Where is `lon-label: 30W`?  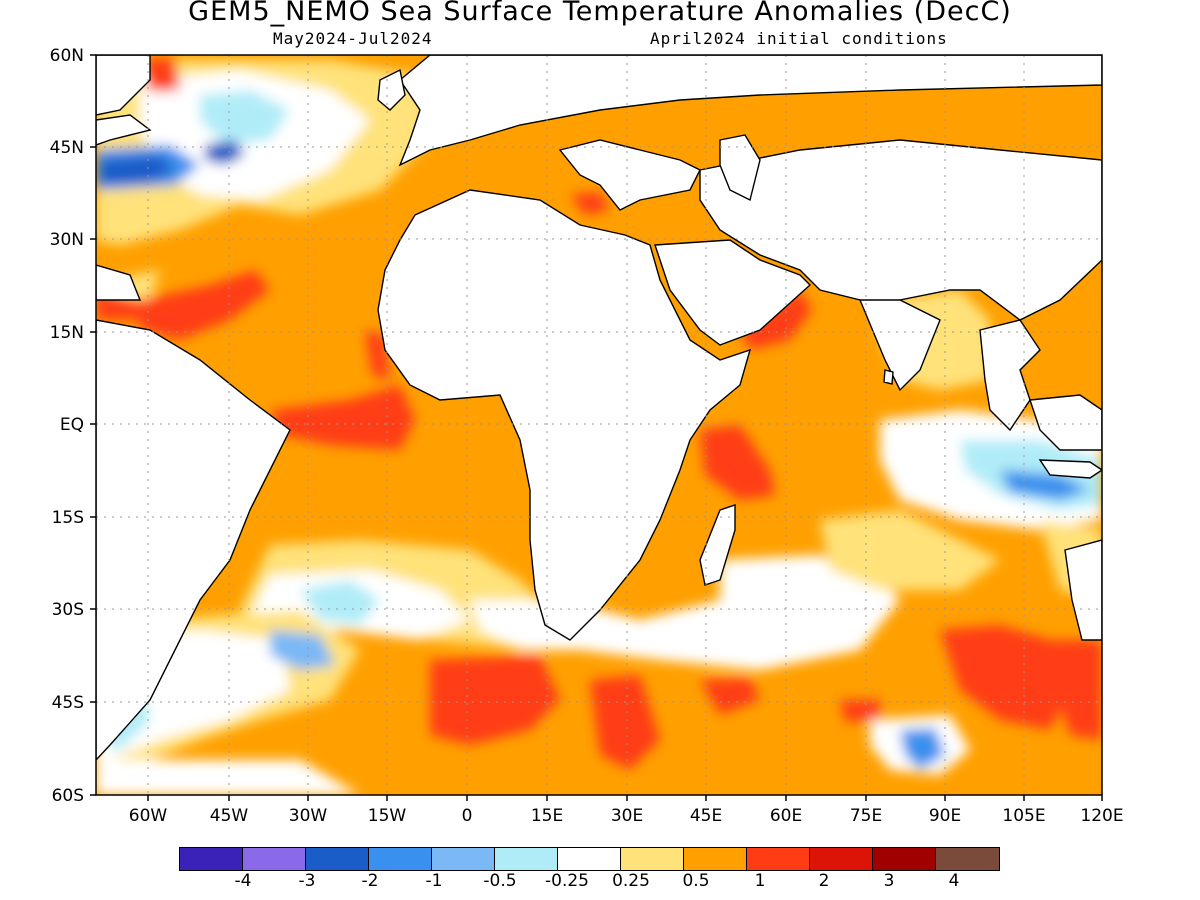
lon-label: 30W is located at coordinates (308, 816).